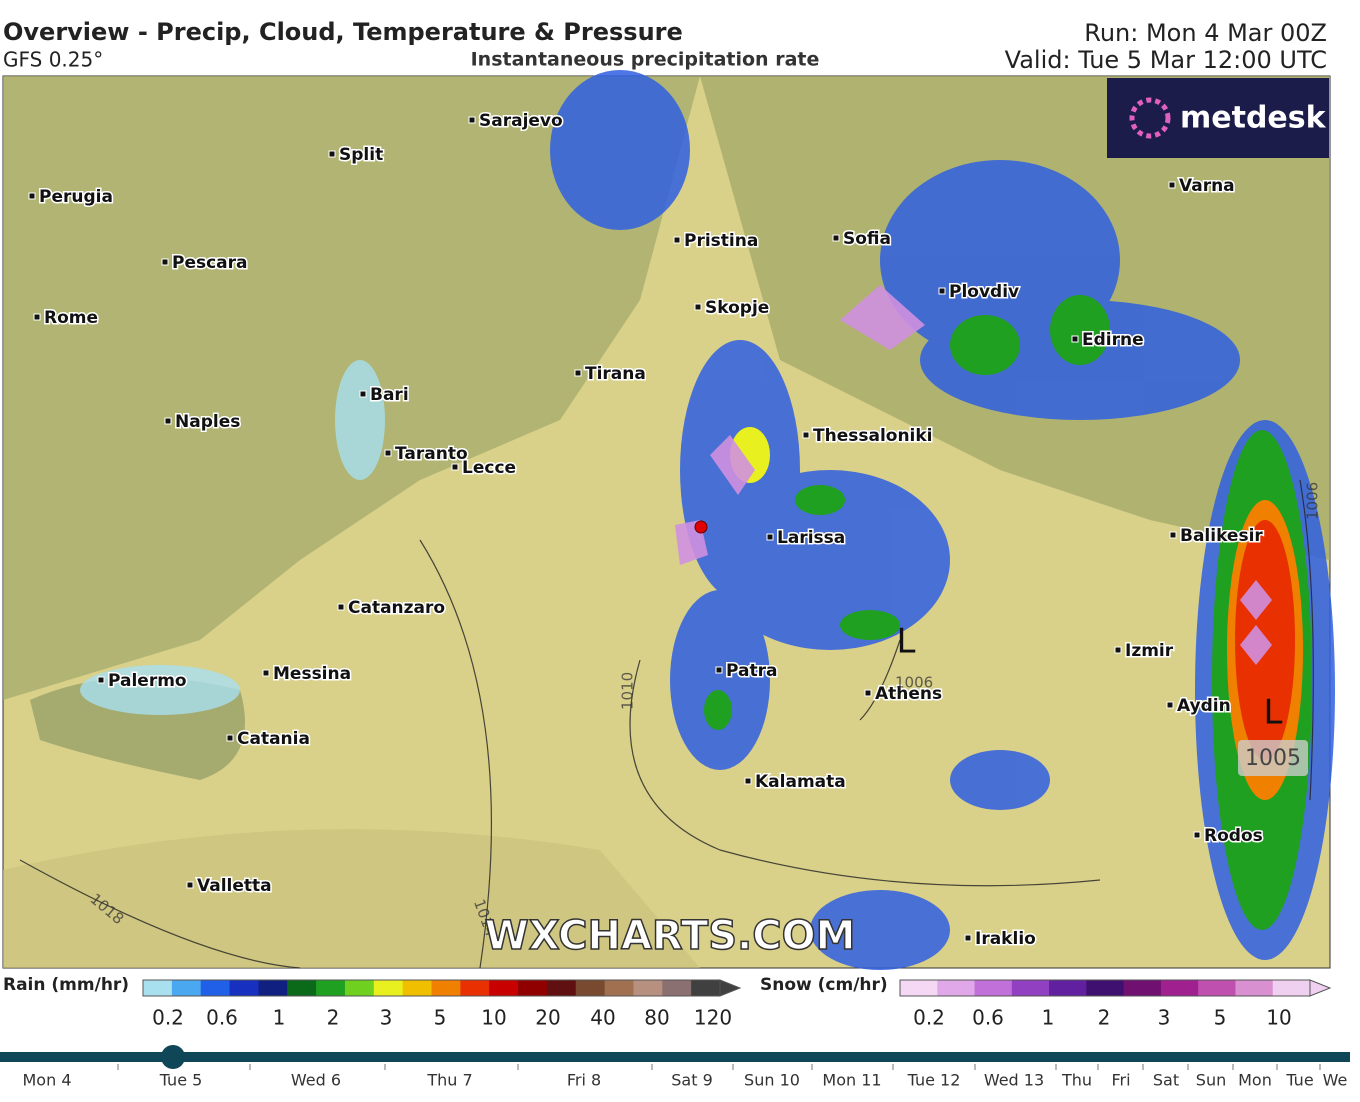 The height and width of the screenshot is (1102, 1360). What do you see at coordinates (449, 1080) in the screenshot?
I see `timeline-day: Thu 7` at bounding box center [449, 1080].